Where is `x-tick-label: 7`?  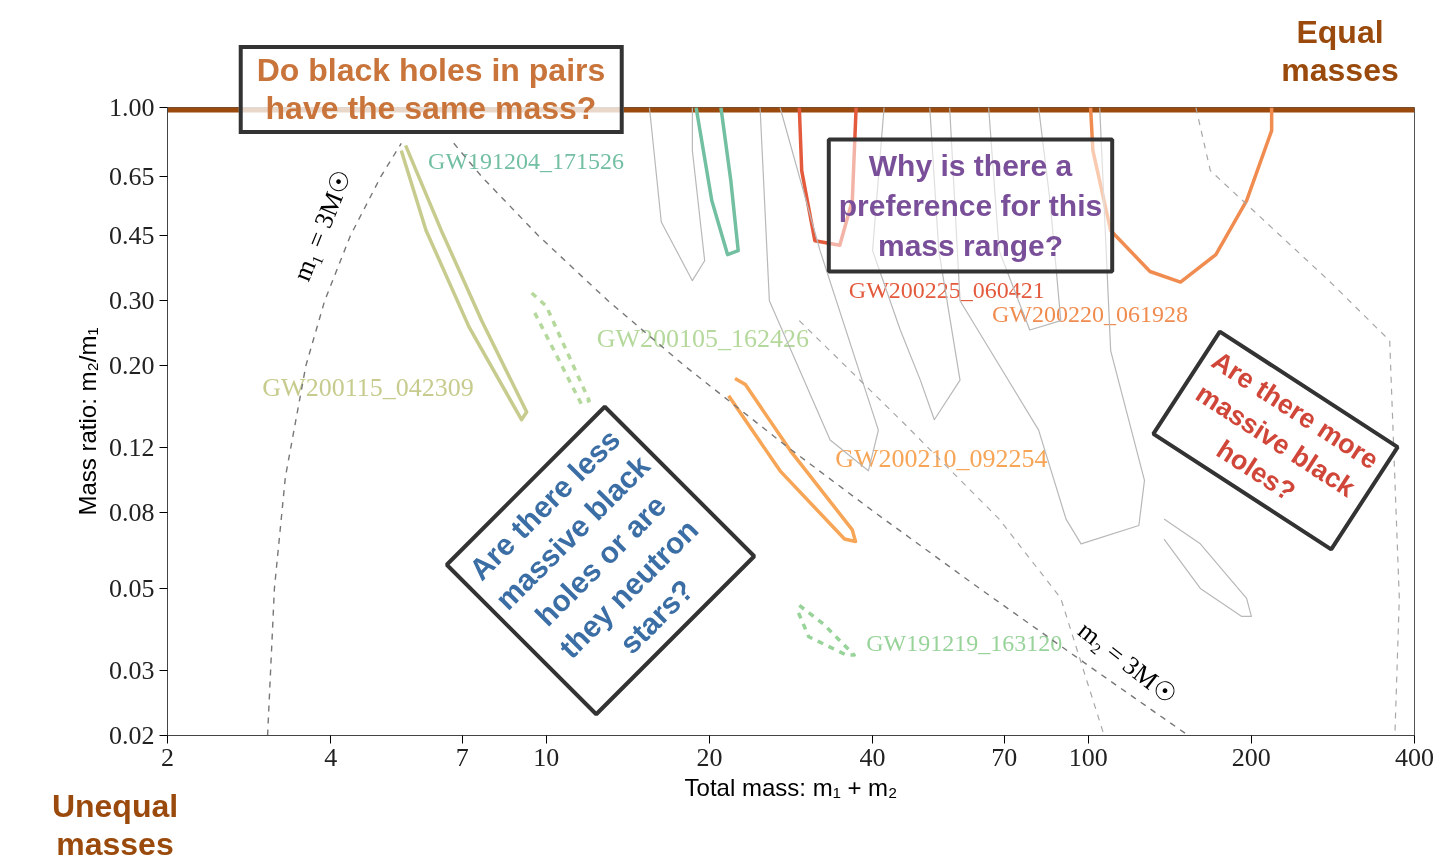 x-tick-label: 7 is located at coordinates (462, 757).